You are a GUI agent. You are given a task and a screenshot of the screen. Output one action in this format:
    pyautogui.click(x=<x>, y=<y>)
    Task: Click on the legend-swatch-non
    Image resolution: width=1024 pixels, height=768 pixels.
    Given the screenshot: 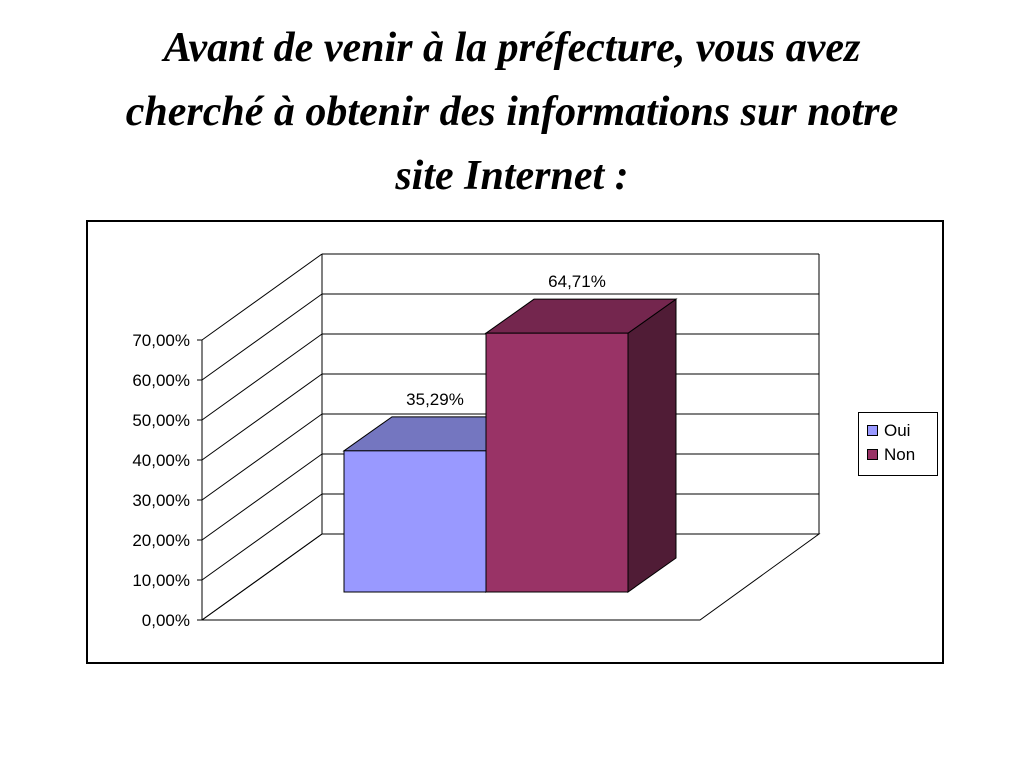 What is the action you would take?
    pyautogui.click(x=872, y=454)
    